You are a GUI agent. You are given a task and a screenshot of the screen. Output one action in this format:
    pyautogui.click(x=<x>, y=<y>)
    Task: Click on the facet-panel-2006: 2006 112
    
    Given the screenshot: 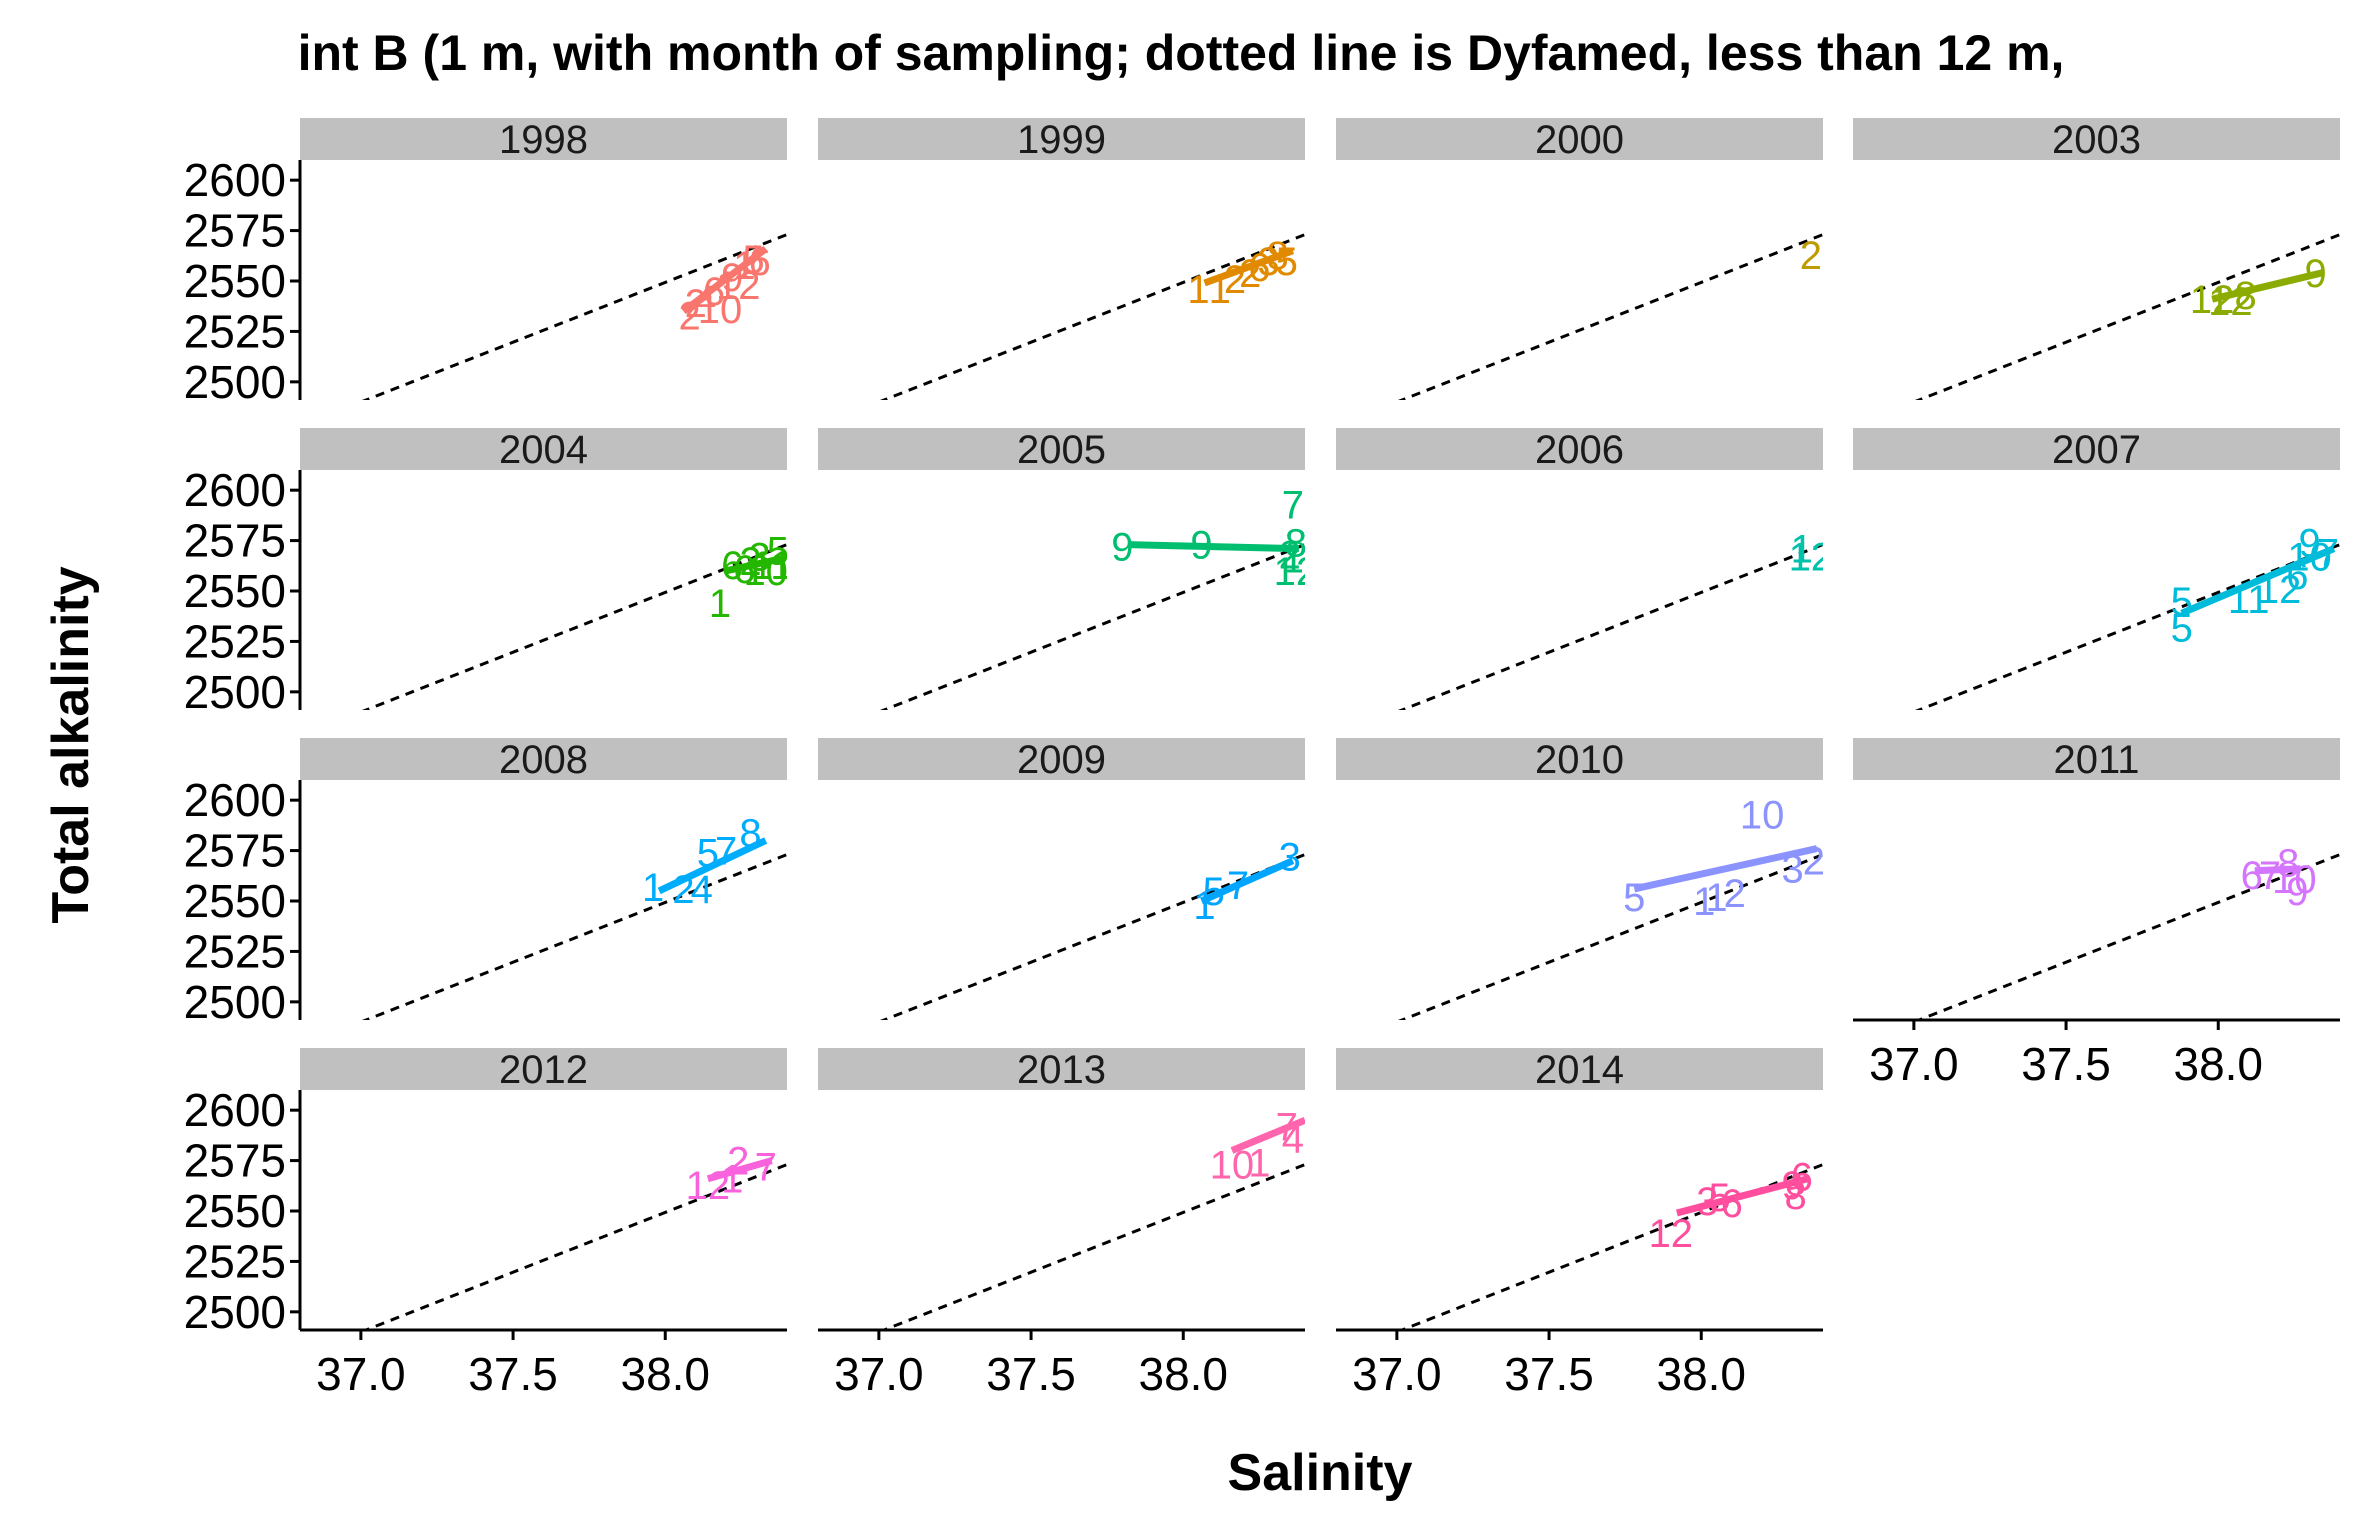 What is the action you would take?
    pyautogui.click(x=1579, y=569)
    